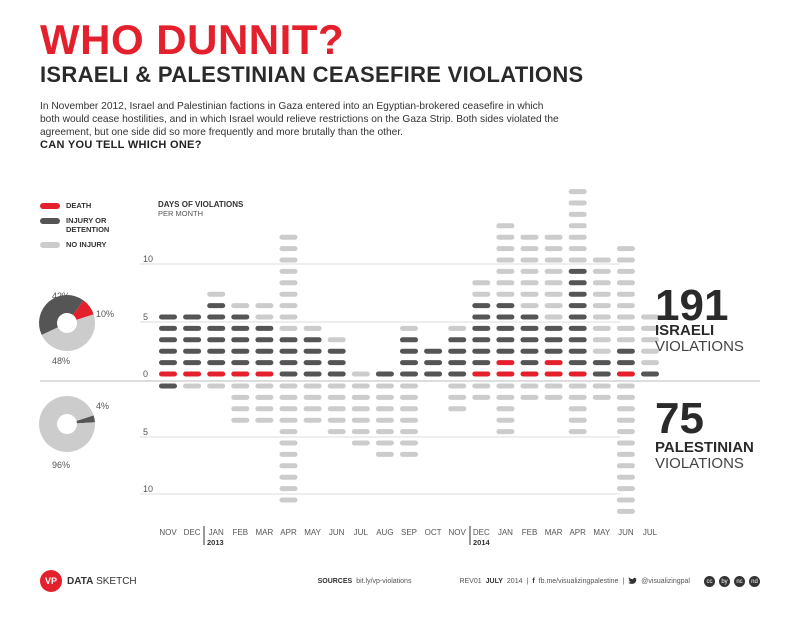  What do you see at coordinates (335, 581) in the screenshot?
I see `sources-label: SOURCES` at bounding box center [335, 581].